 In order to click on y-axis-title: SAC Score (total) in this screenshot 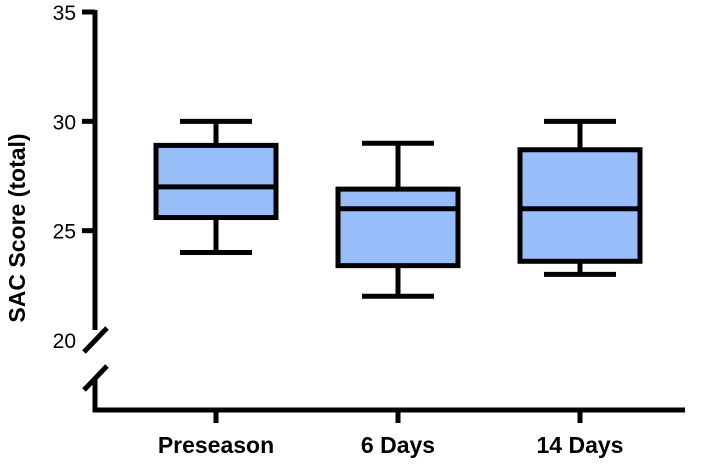, I will do `click(17, 227)`.